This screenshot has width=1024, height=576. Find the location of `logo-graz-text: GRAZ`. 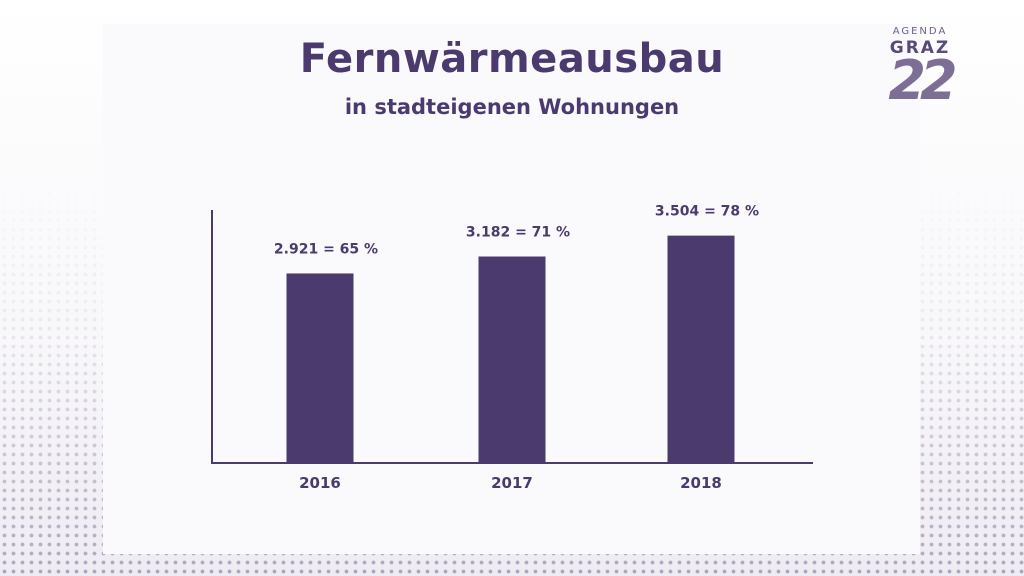

logo-graz-text: GRAZ is located at coordinates (920, 48).